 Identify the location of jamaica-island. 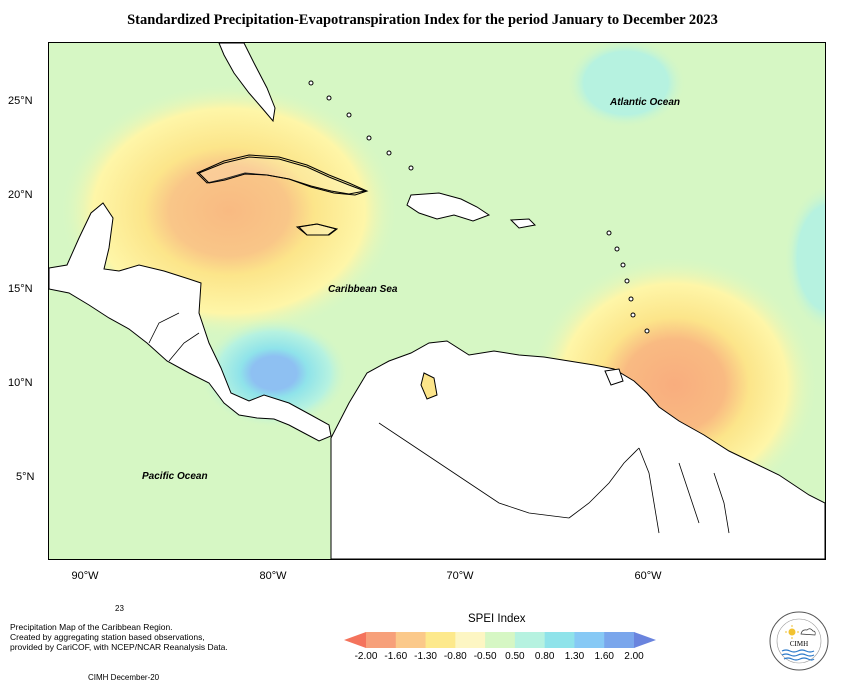
(317, 229).